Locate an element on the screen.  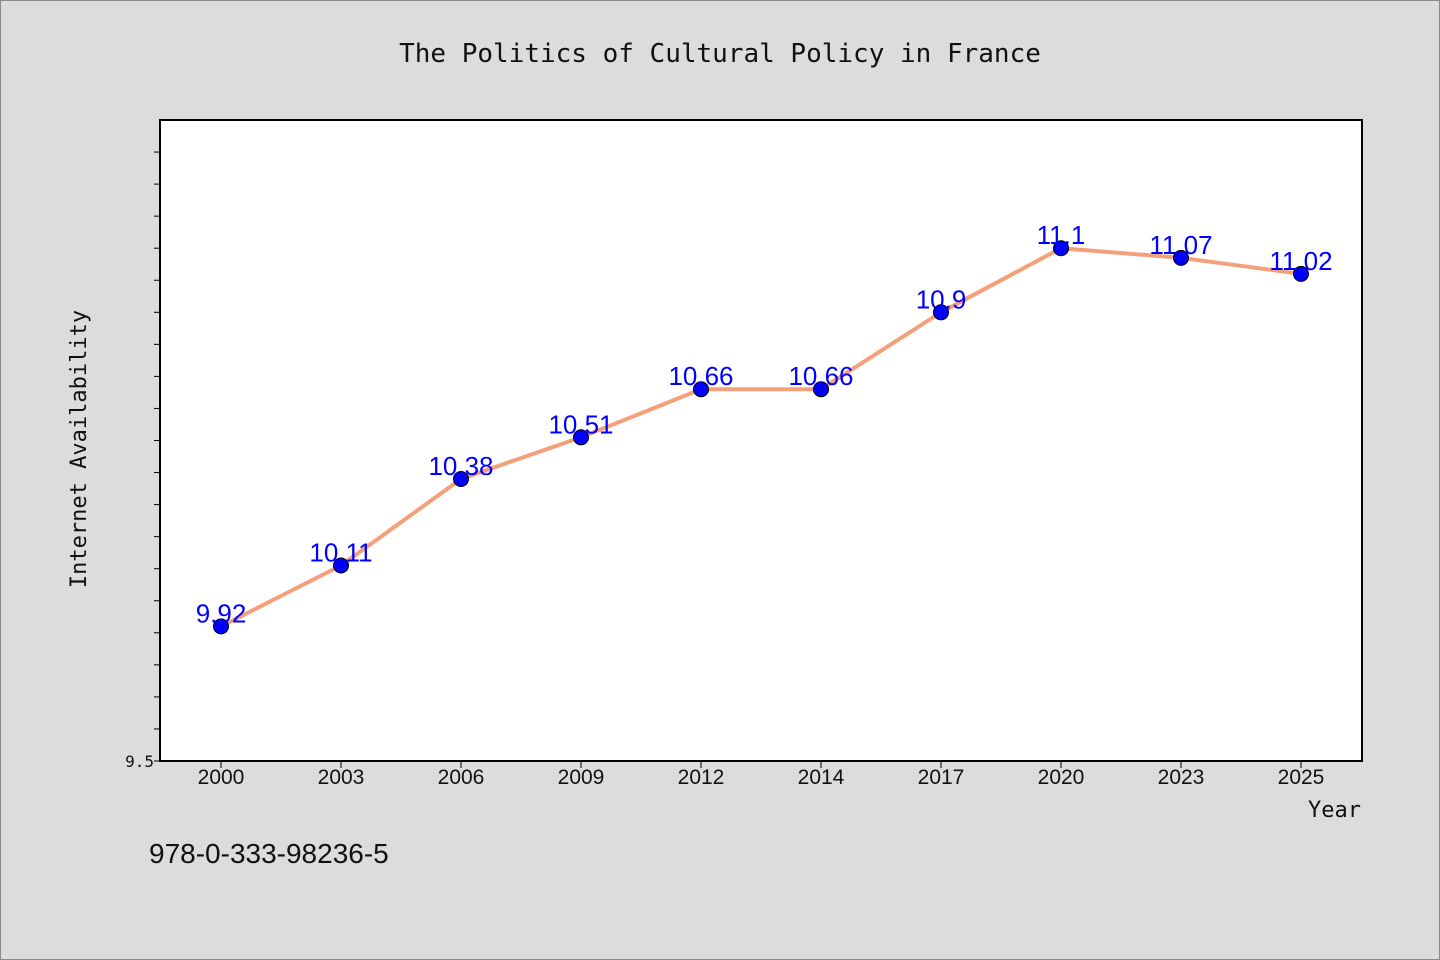
x-tick-label: 2003 is located at coordinates (341, 777).